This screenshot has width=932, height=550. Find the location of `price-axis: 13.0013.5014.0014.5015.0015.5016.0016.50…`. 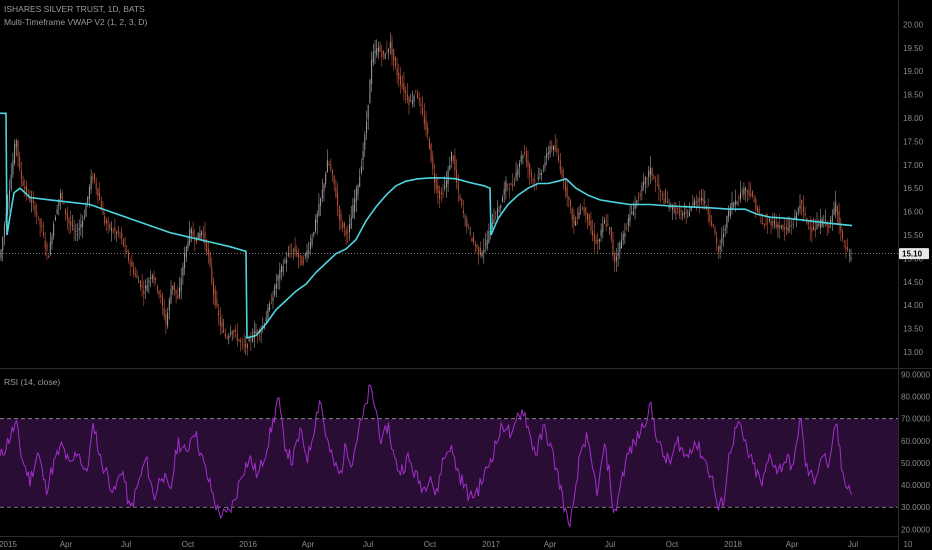

price-axis: 13.0013.5014.0014.5015.0015.5016.0016.50… is located at coordinates (913, 188).